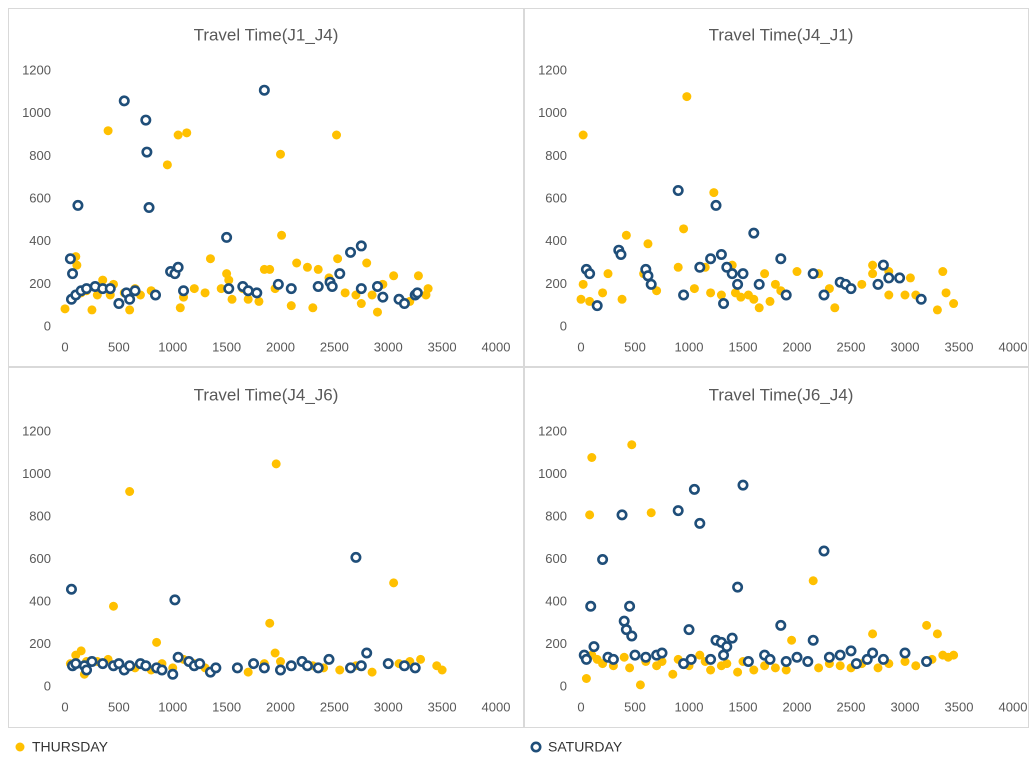 The width and height of the screenshot is (1031, 765). What do you see at coordinates (797, 346) in the screenshot?
I see `x-tick-label: 2000` at bounding box center [797, 346].